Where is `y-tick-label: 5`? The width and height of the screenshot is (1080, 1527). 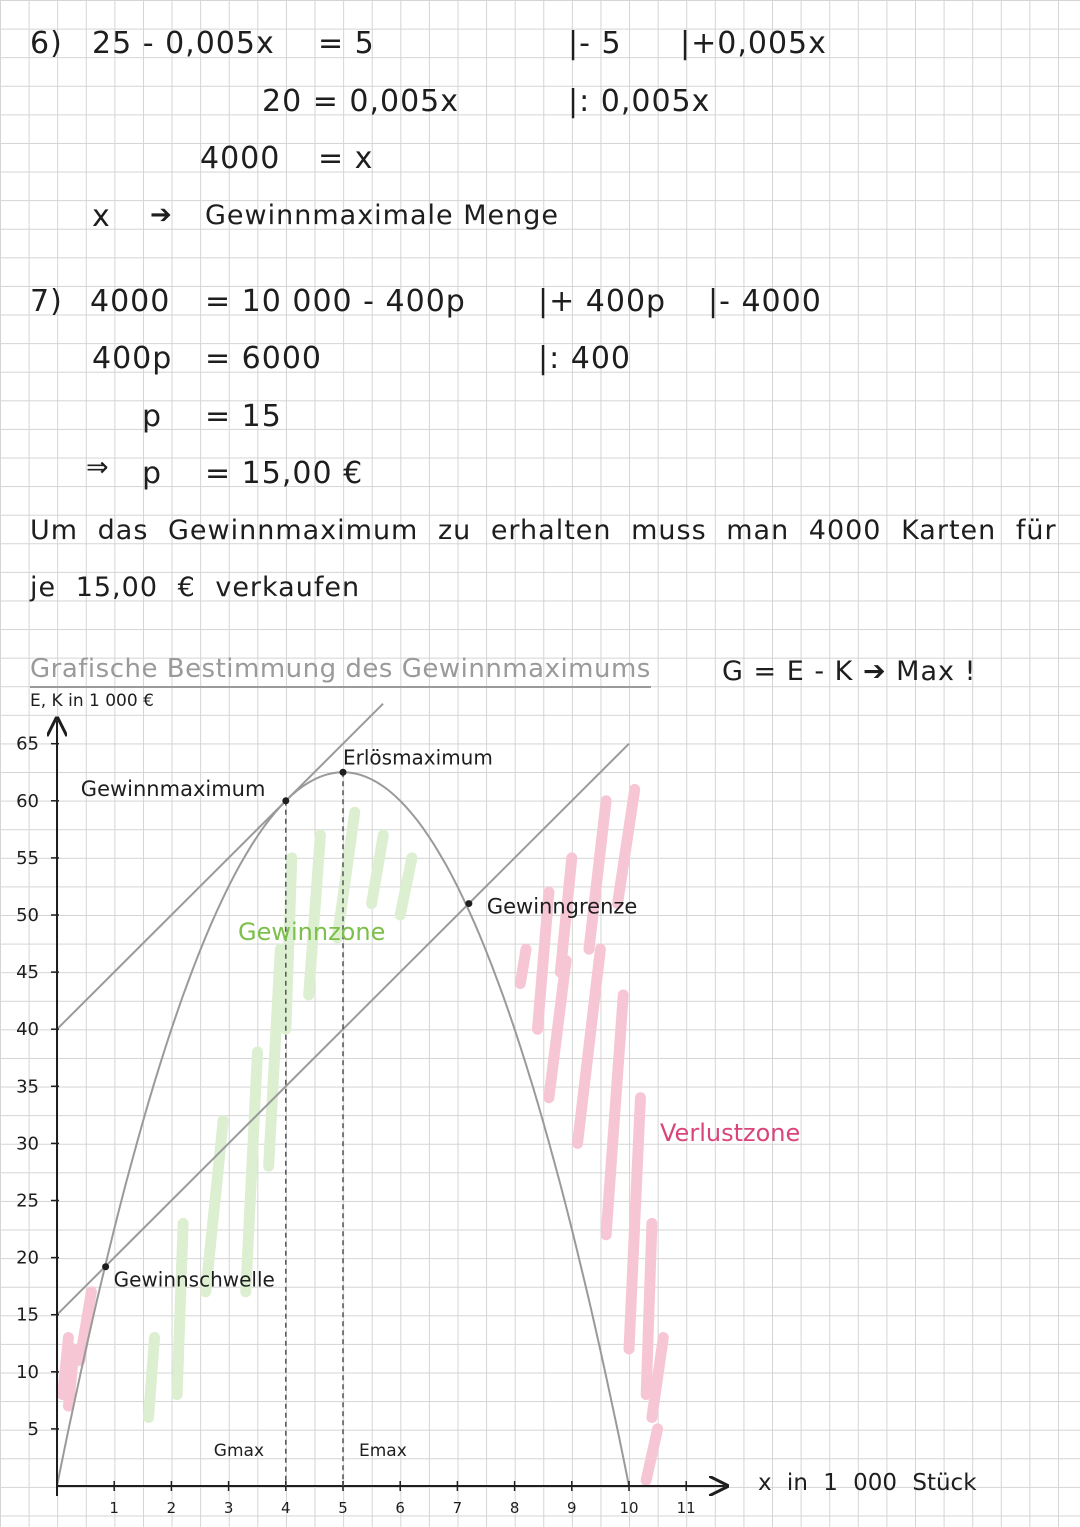 y-tick-label: 5 is located at coordinates (33, 1429).